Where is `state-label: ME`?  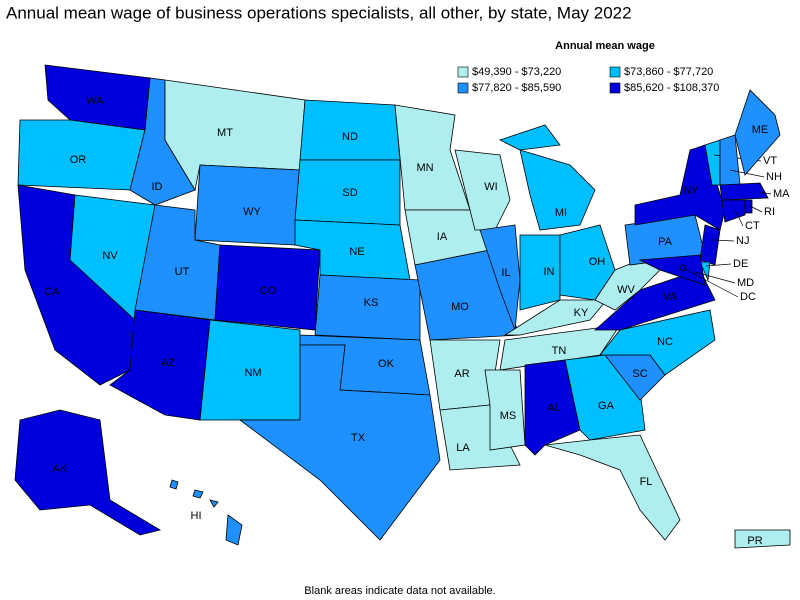
state-label: ME is located at coordinates (760, 130).